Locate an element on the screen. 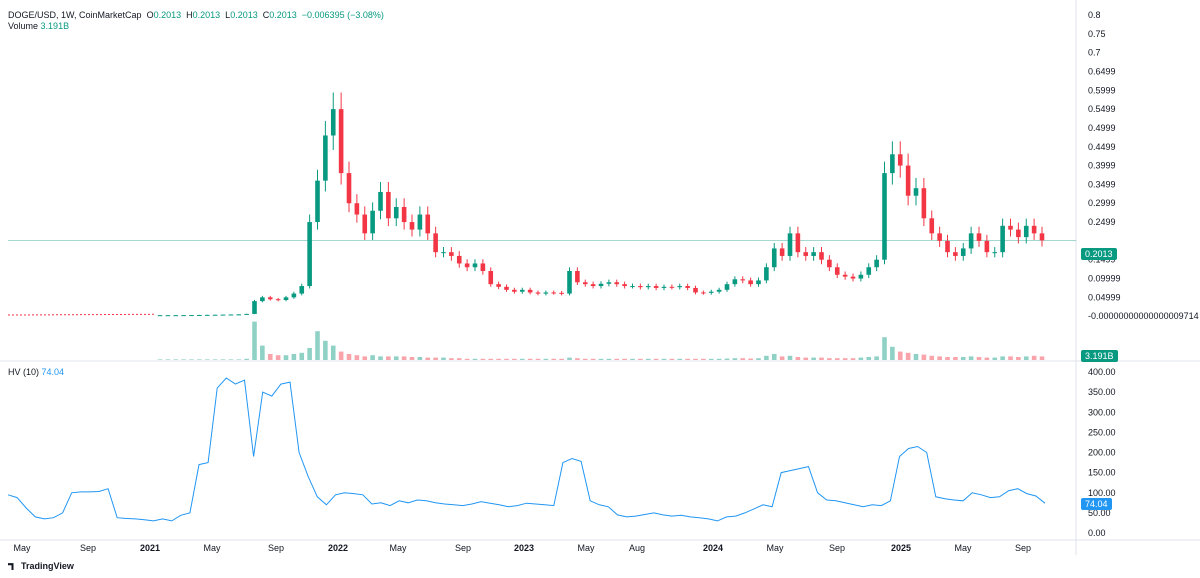  price-tick-label: 0.2499 is located at coordinates (1102, 222).